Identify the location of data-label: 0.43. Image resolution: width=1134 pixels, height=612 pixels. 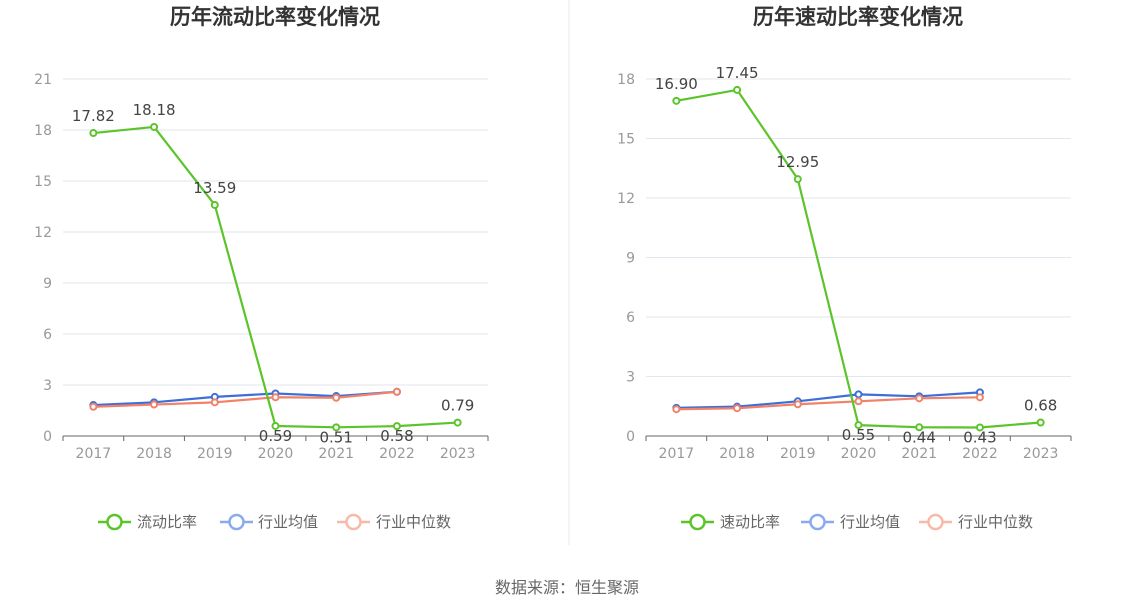
(979, 437).